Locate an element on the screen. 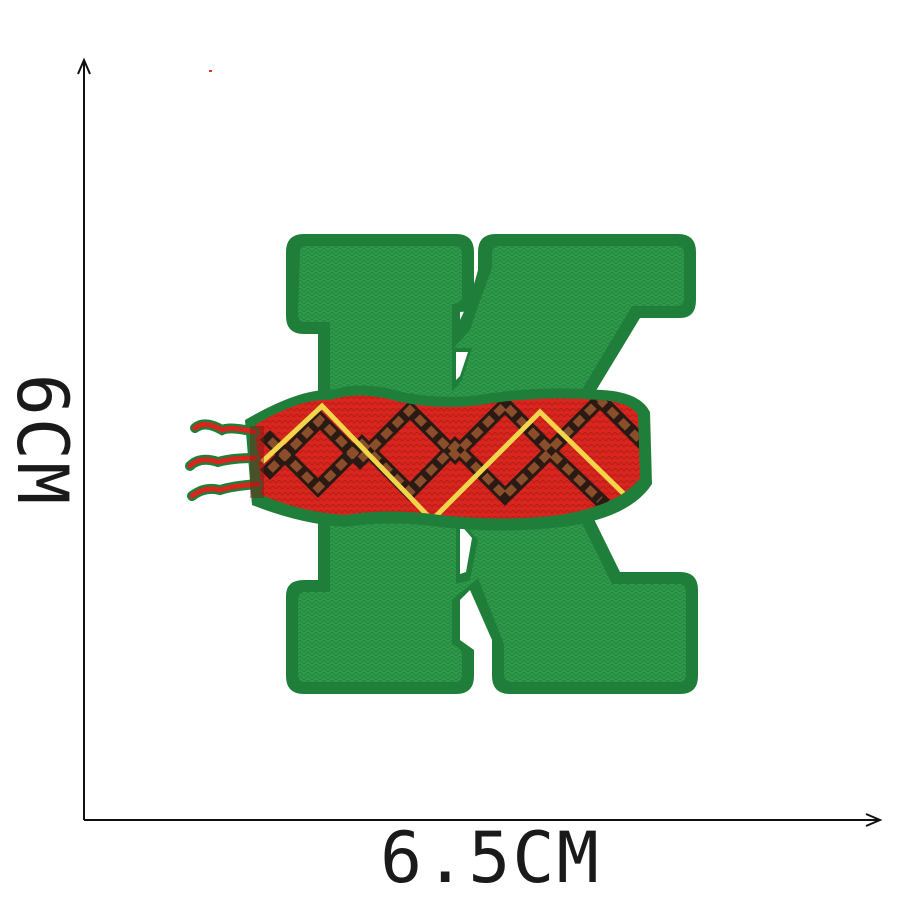 This screenshot has height=904, width=900. zigzag-stitch is located at coordinates (443, 460).